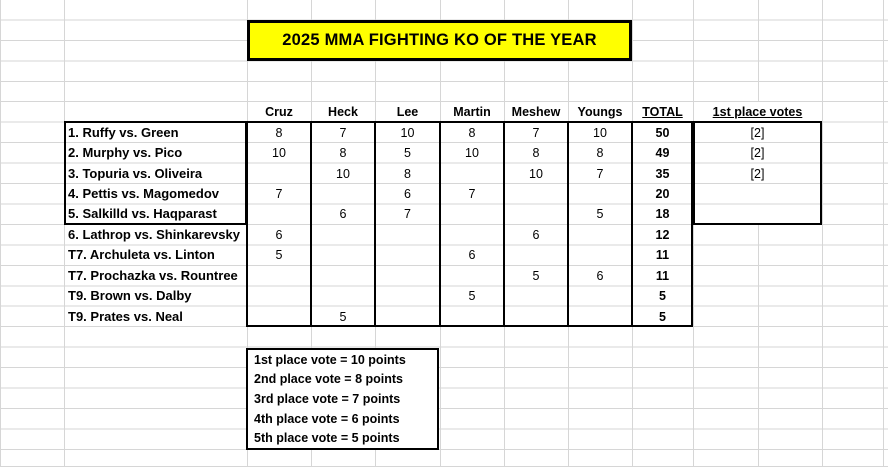  I want to click on col-header-heck: Heck, so click(343, 112).